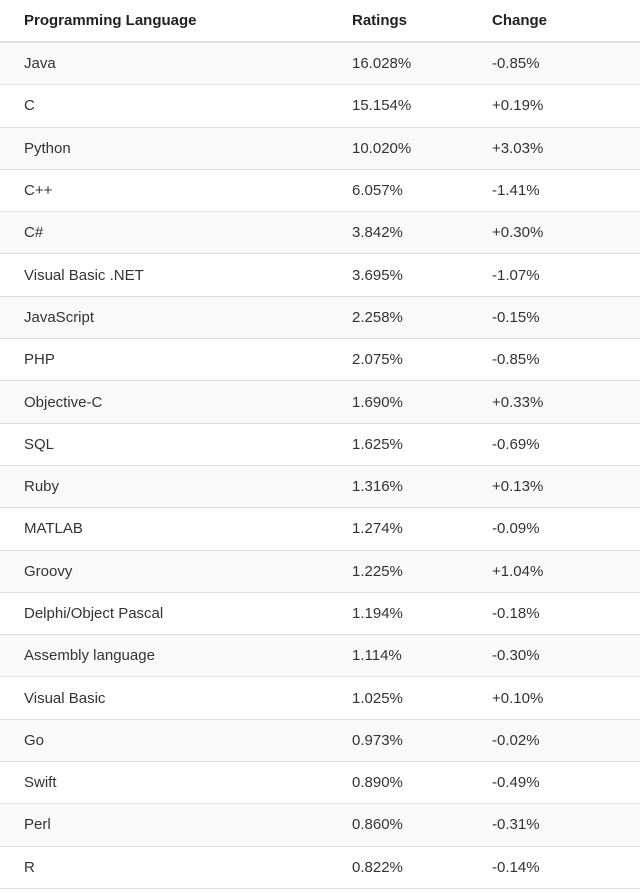 The height and width of the screenshot is (893, 640). I want to click on change-cell: -0.18%, so click(566, 614).